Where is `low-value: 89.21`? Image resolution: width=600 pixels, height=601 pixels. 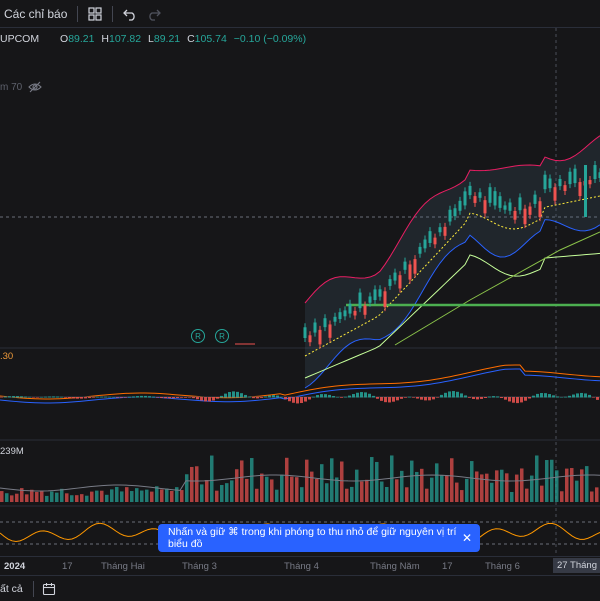 low-value: 89.21 is located at coordinates (167, 39).